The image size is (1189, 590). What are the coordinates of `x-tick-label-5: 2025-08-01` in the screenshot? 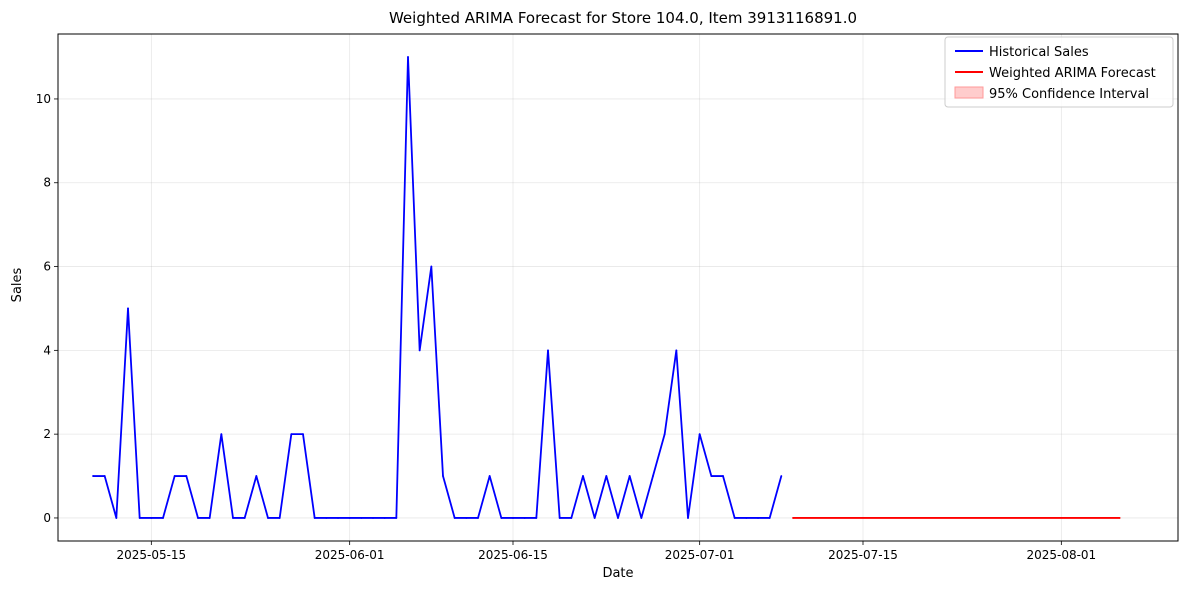 It's located at (1061, 555).